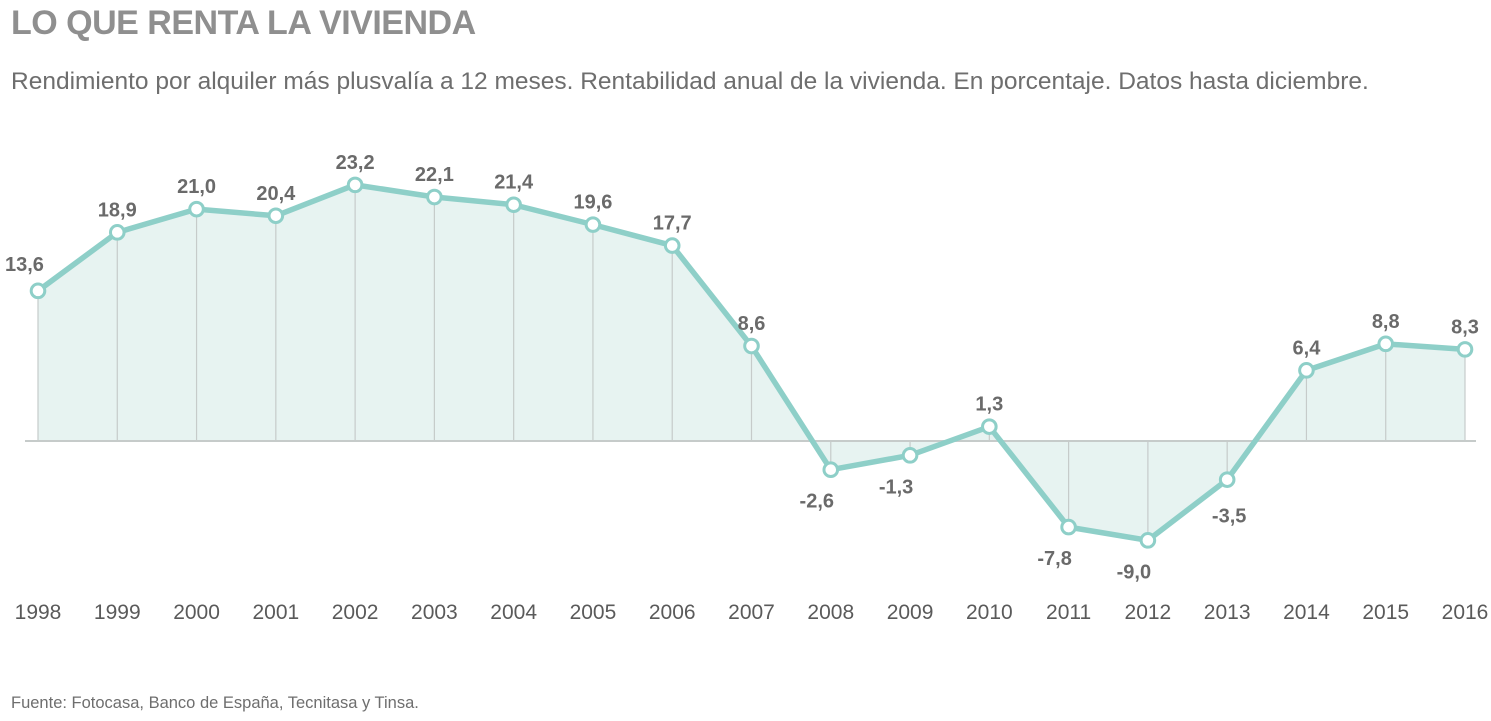 The height and width of the screenshot is (721, 1491). Describe the element at coordinates (275, 612) in the screenshot. I see `x-tick-2001: 2001` at that location.